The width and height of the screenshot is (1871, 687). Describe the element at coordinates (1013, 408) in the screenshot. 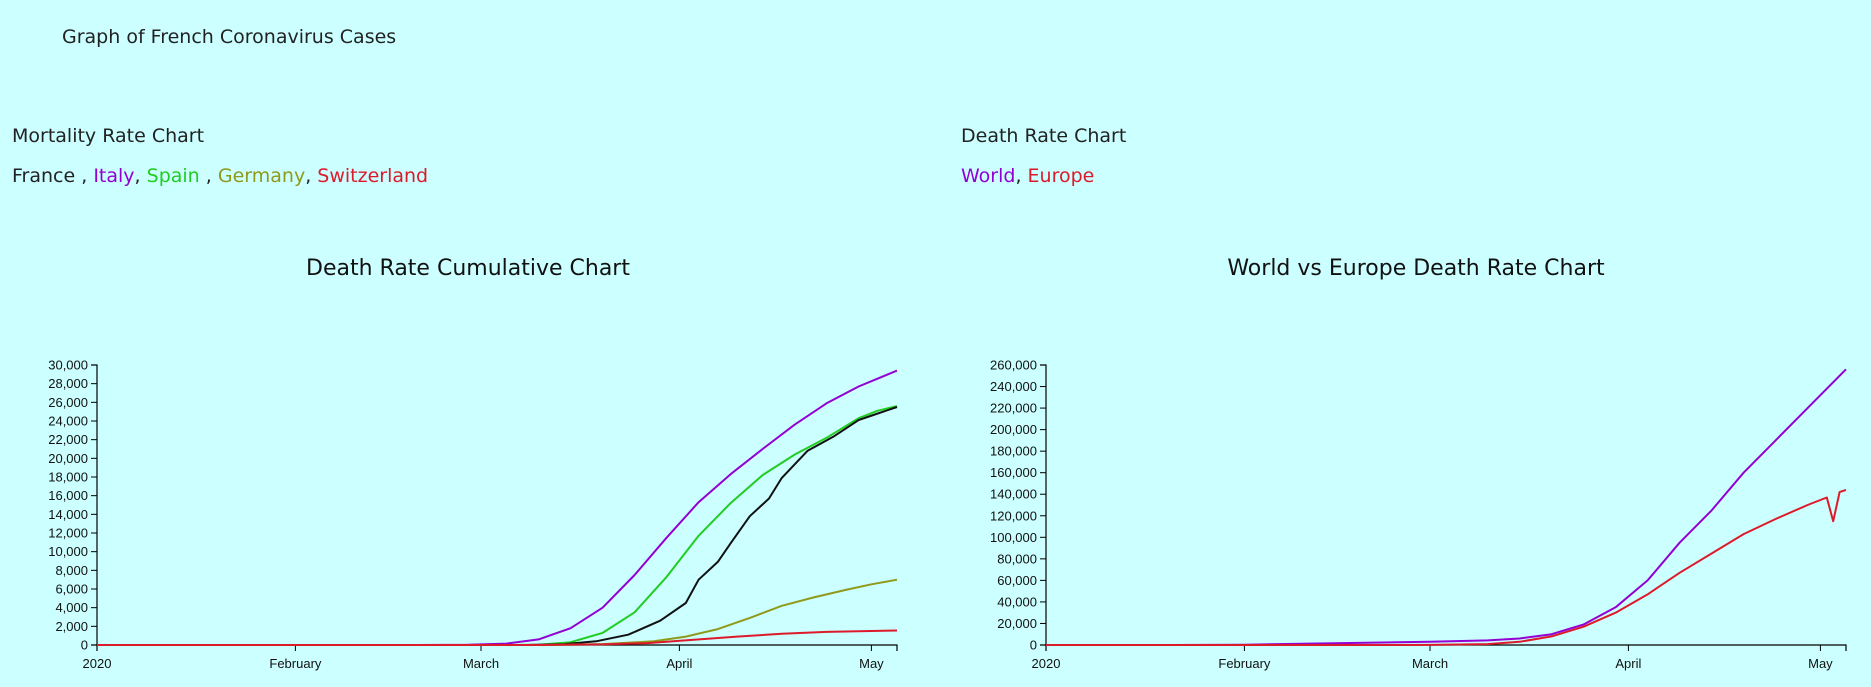

I see `y-tick-label: 220,000` at that location.